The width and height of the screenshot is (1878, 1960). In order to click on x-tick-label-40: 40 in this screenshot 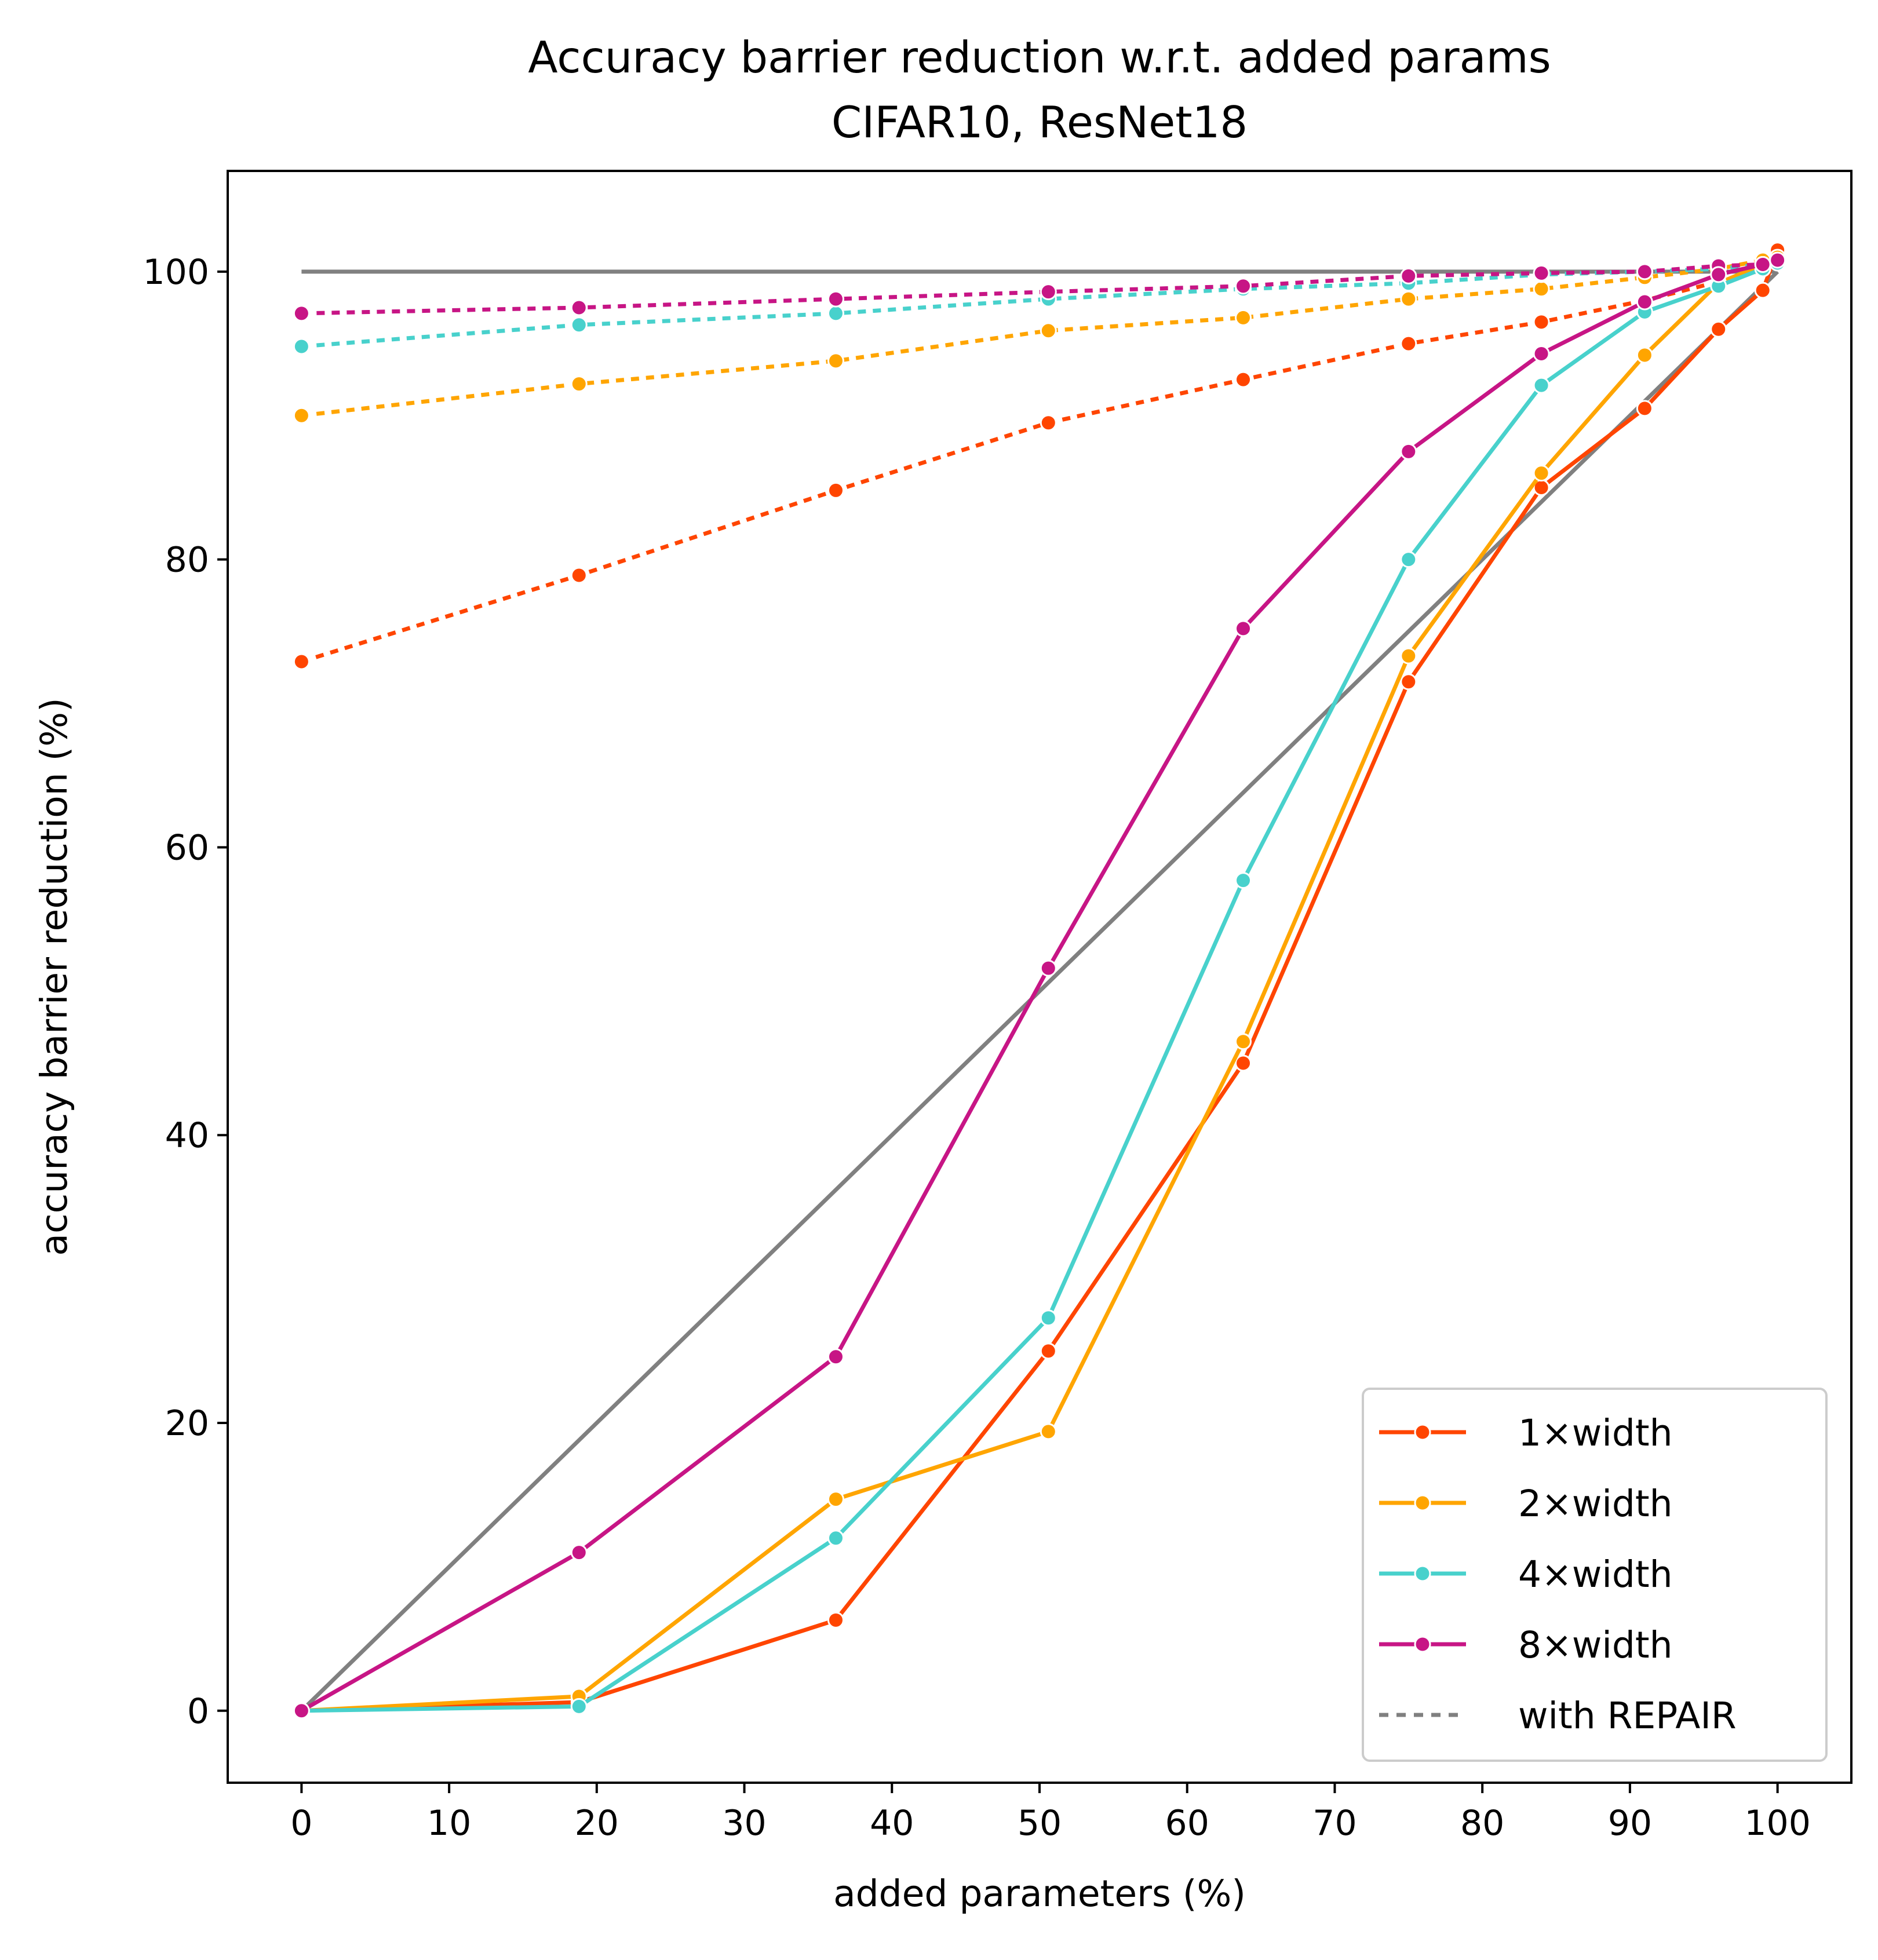, I will do `click(892, 1823)`.